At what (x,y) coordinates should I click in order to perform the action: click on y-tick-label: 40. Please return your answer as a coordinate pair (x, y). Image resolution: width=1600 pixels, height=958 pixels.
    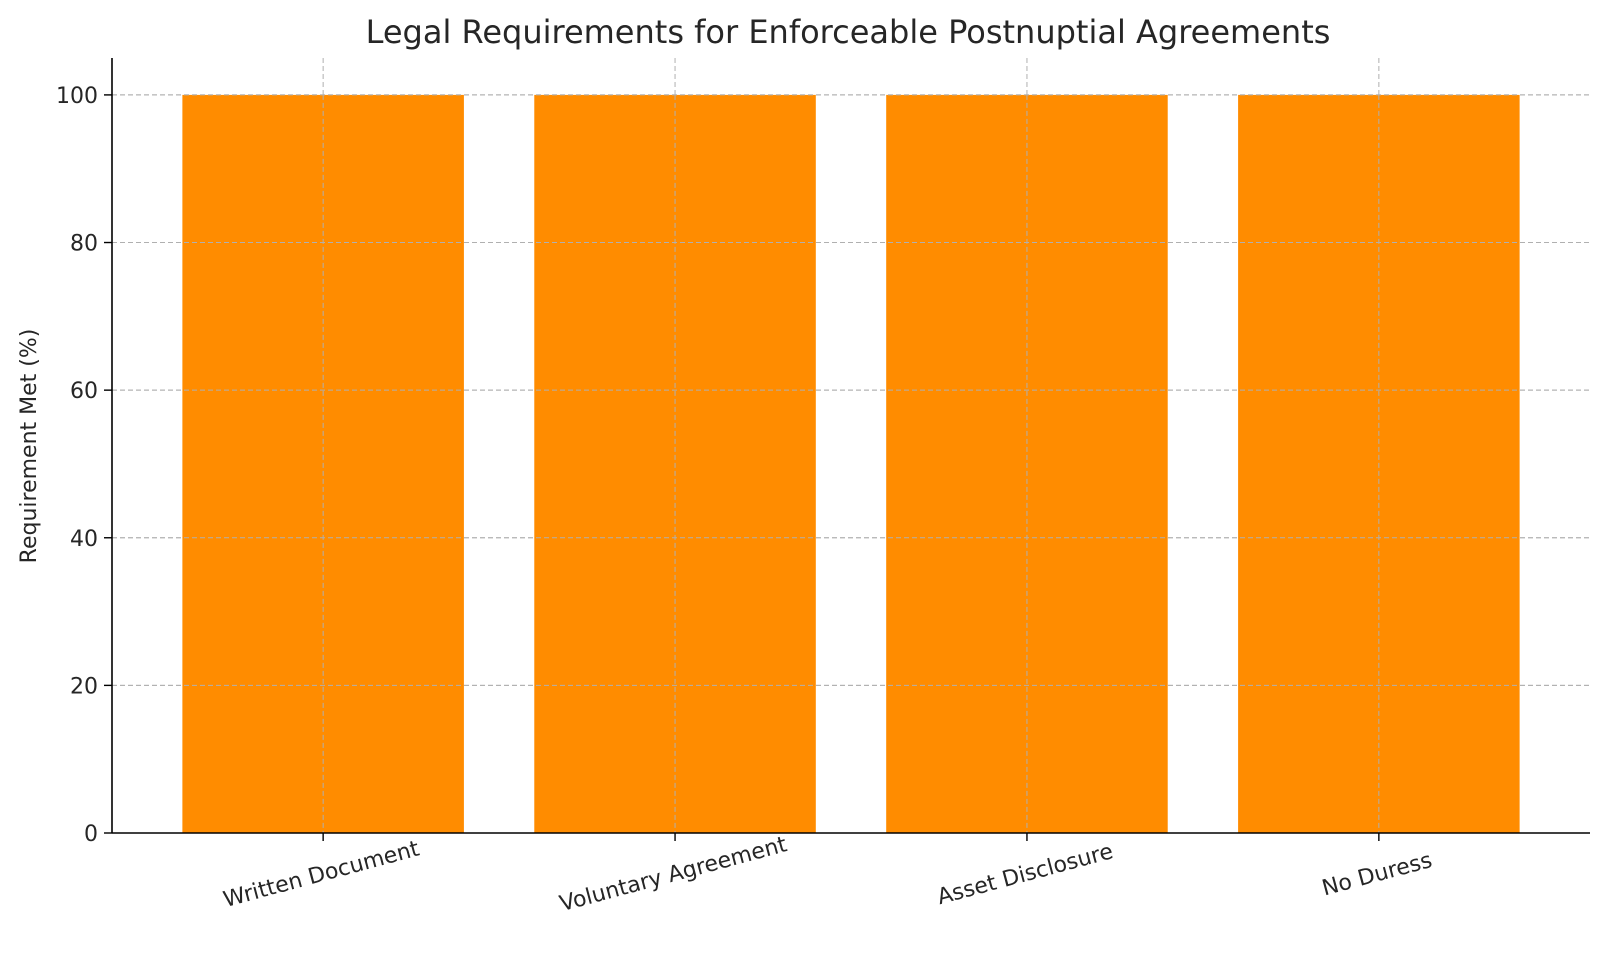
    Looking at the image, I should click on (84, 539).